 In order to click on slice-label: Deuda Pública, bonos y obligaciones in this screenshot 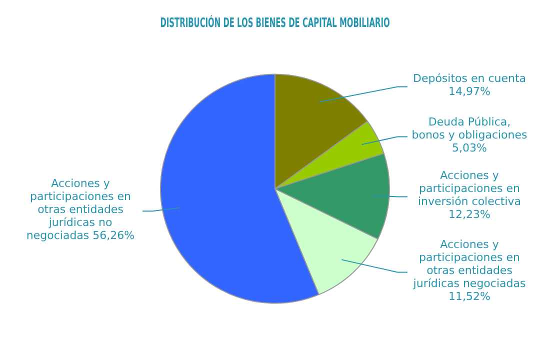, I will do `click(470, 129)`.